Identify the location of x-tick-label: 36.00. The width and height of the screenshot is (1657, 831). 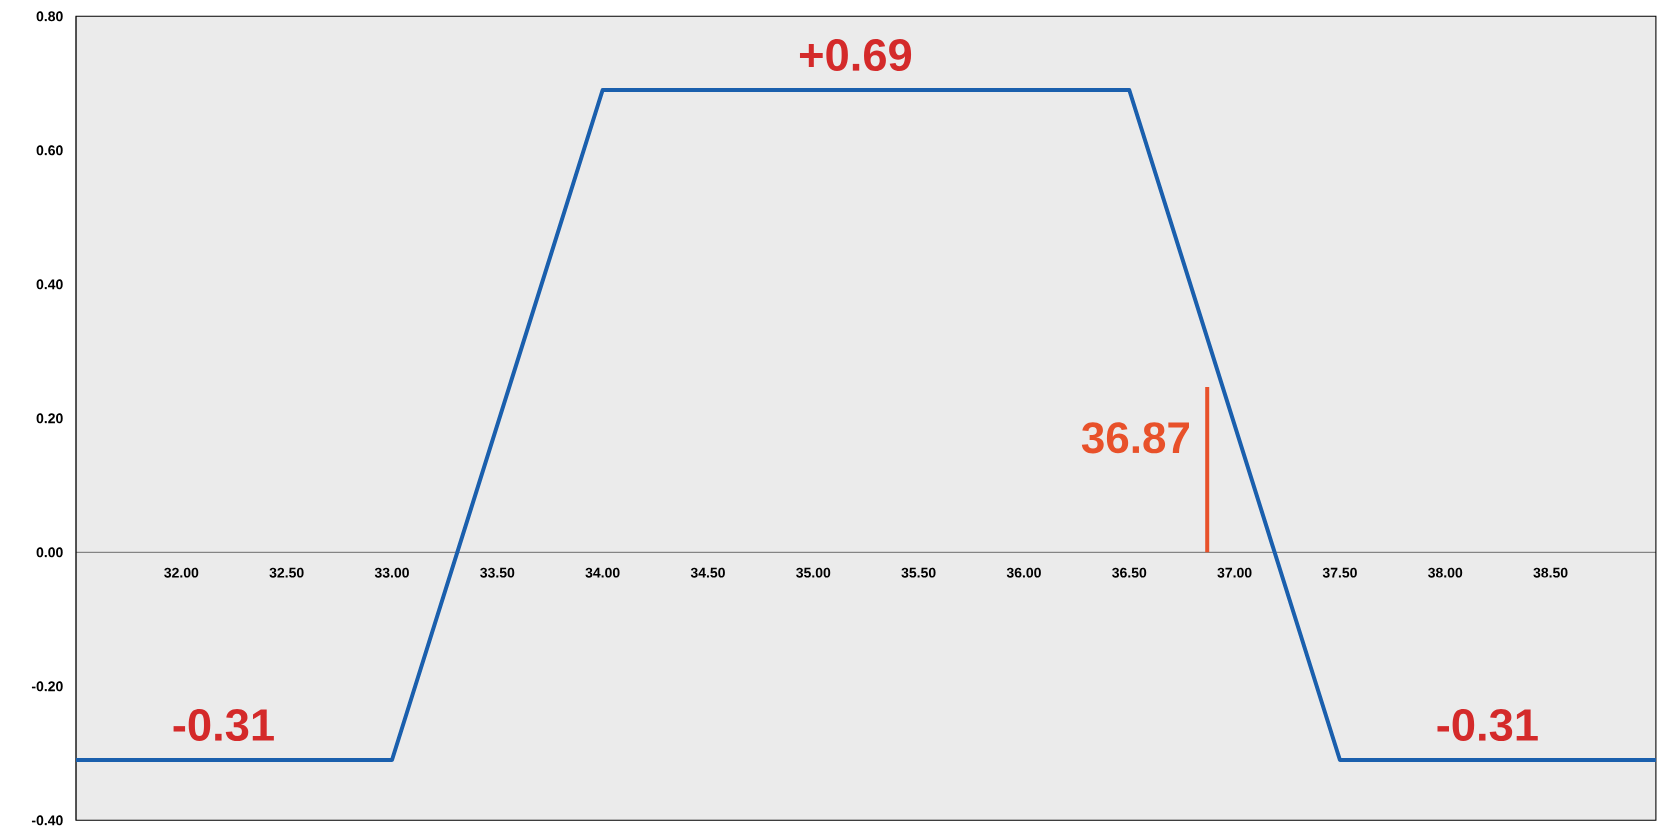
(1023, 572).